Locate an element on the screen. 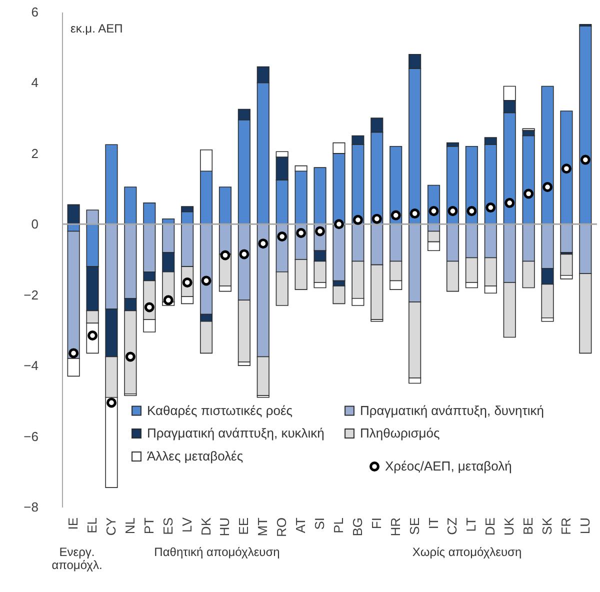 Image resolution: width=600 pixels, height=592 pixels. x-tick-label: LT is located at coordinates (471, 524).